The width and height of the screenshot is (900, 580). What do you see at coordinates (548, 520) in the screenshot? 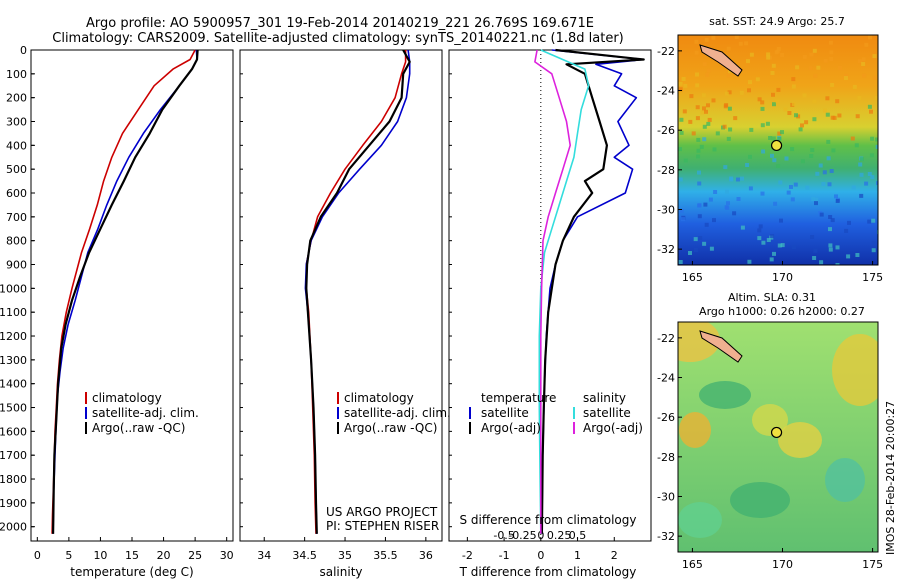
I see `difference-s-xlabel: S difference from climatology` at bounding box center [548, 520].